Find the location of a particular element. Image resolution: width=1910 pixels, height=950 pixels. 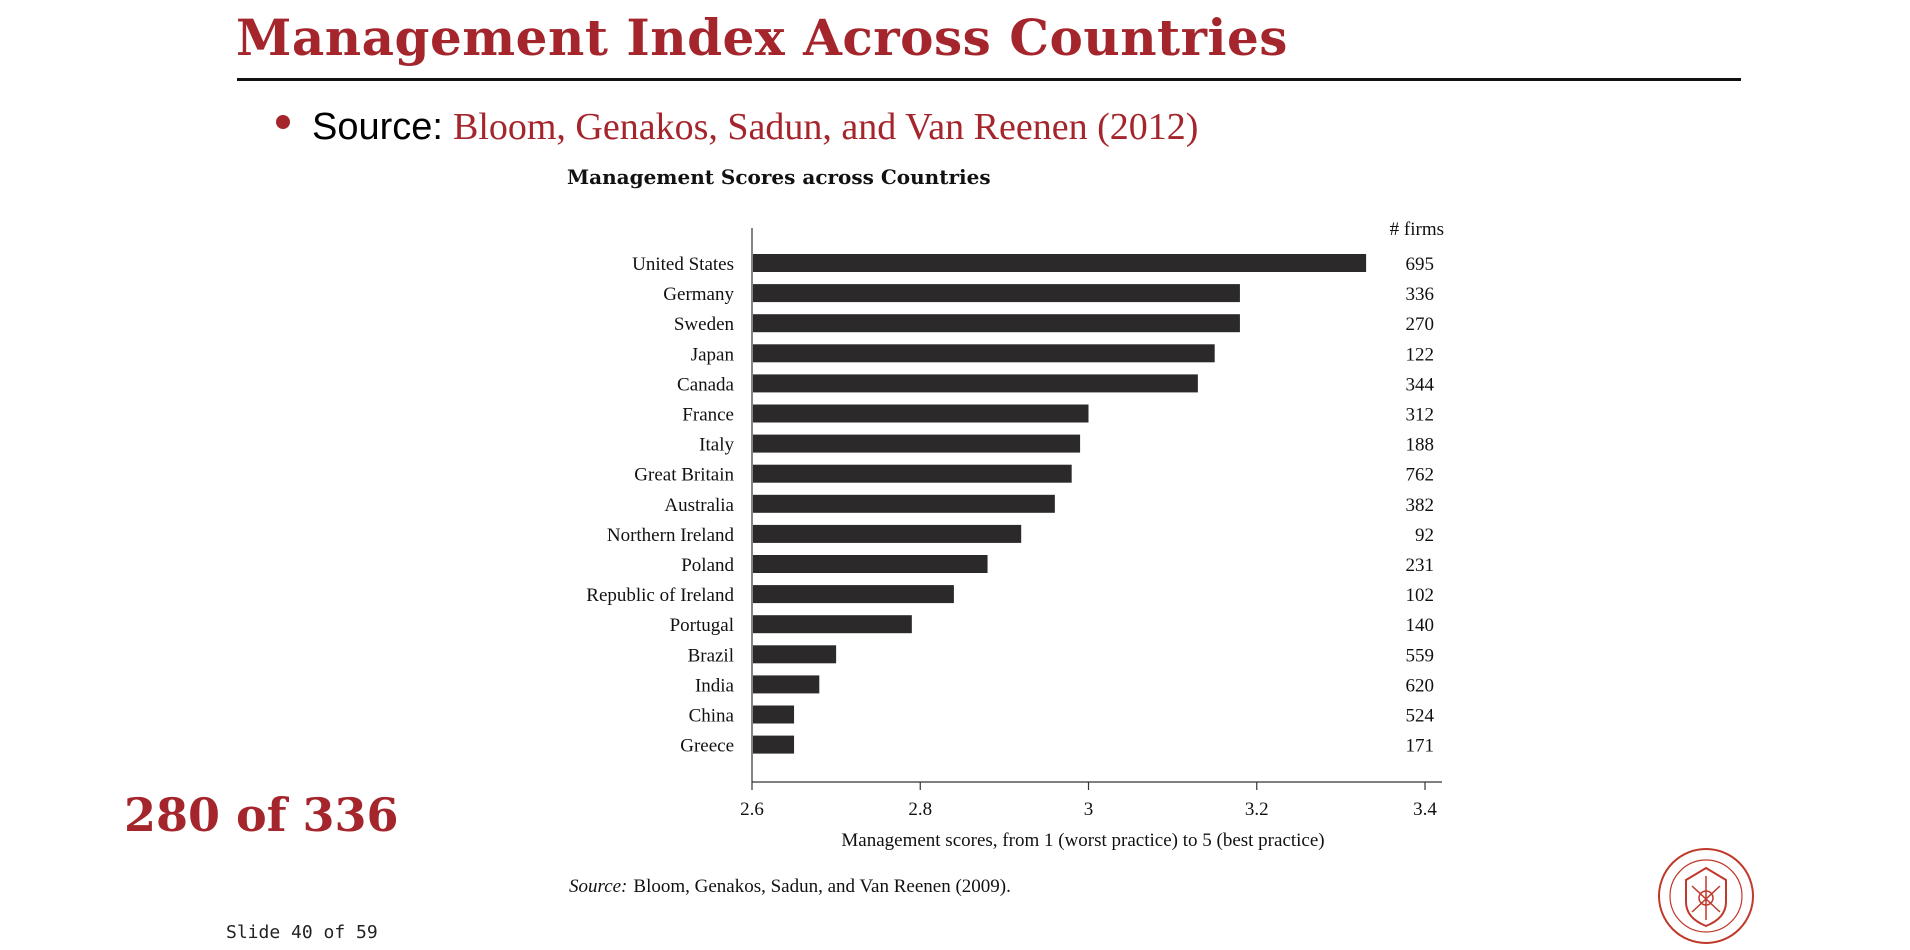

firm-count-sweden: 270 is located at coordinates (1420, 324).